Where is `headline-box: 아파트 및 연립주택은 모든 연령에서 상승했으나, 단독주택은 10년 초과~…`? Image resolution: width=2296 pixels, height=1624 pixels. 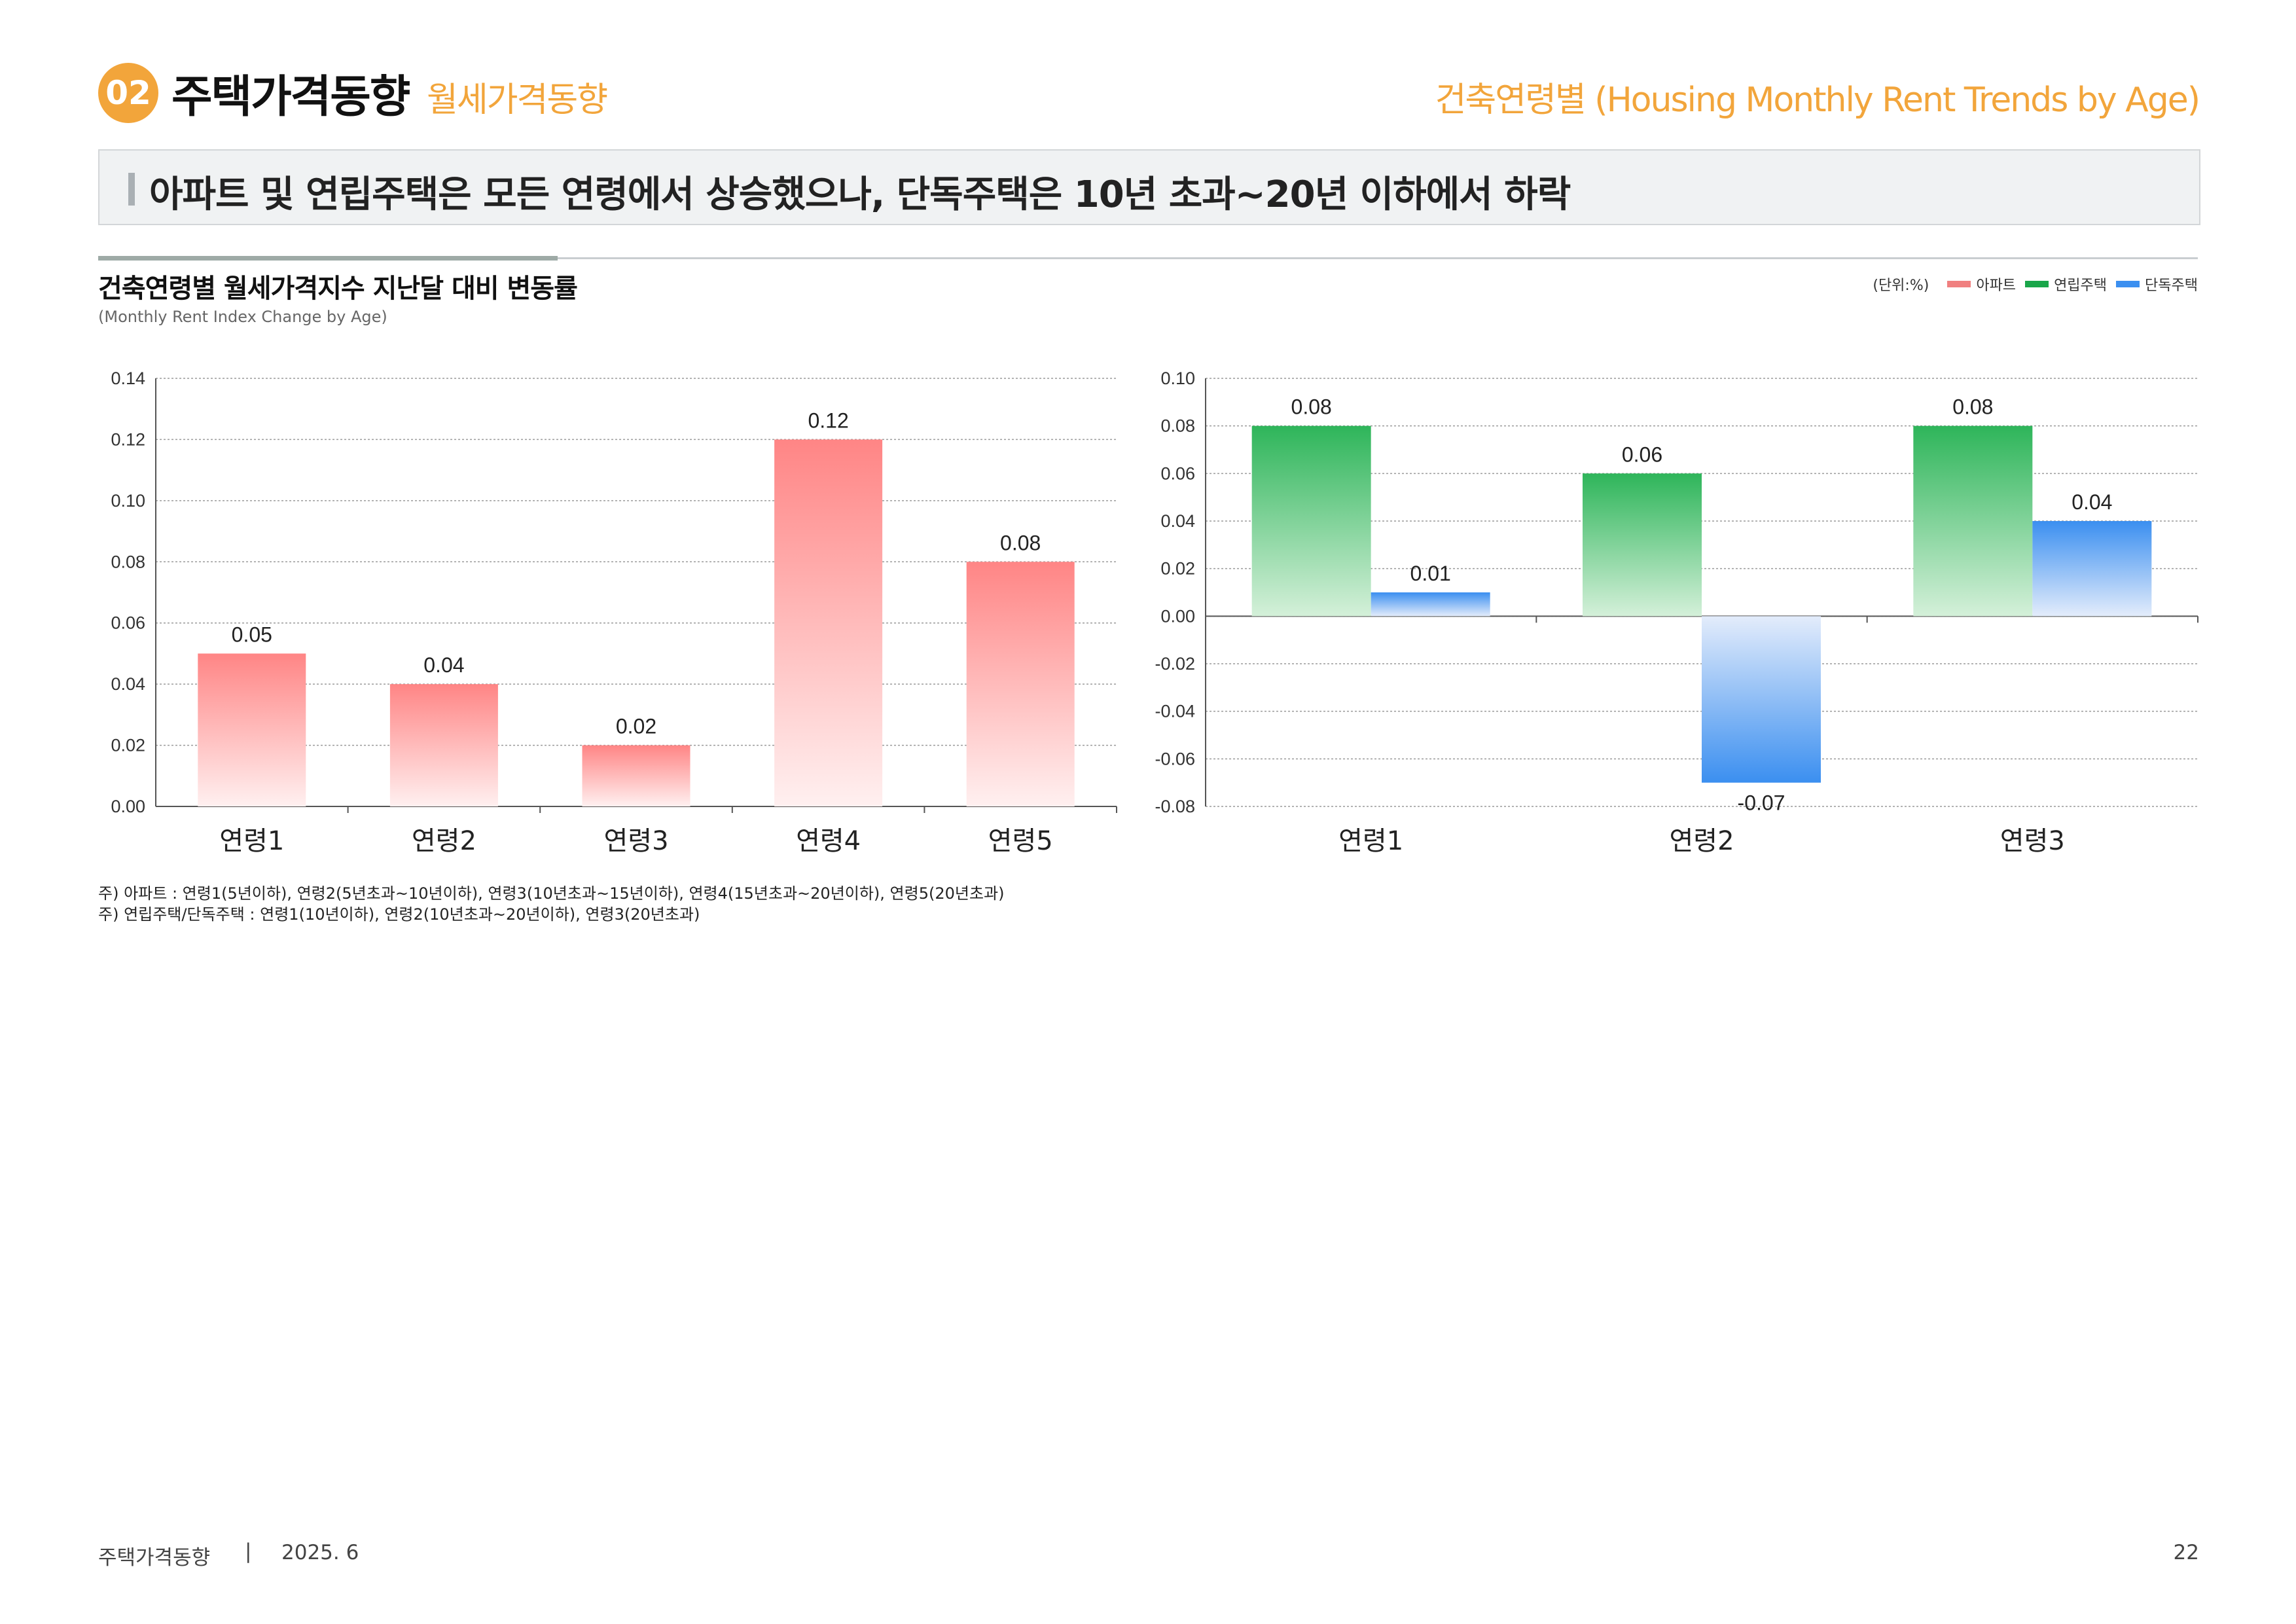
headline-box: 아파트 및 연립주택은 모든 연령에서 상승했으나, 단독주택은 10년 초과~… is located at coordinates (1149, 187).